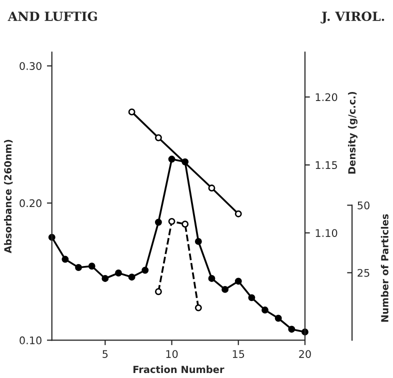 This screenshot has width=393, height=378. Describe the element at coordinates (31, 340) in the screenshot. I see `y-tick-label: 0.10` at that location.